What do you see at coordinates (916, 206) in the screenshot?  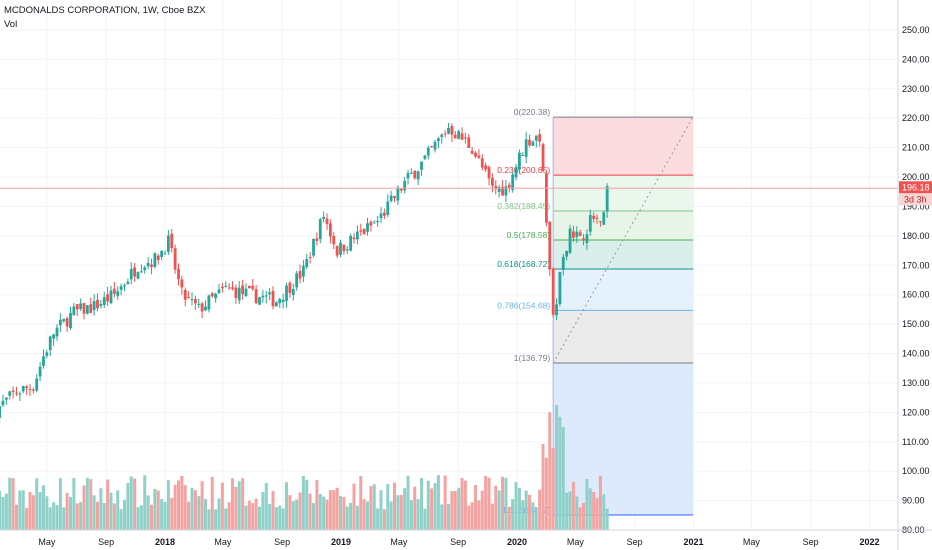 I see `price-tick-label: 190.00` at bounding box center [916, 206].